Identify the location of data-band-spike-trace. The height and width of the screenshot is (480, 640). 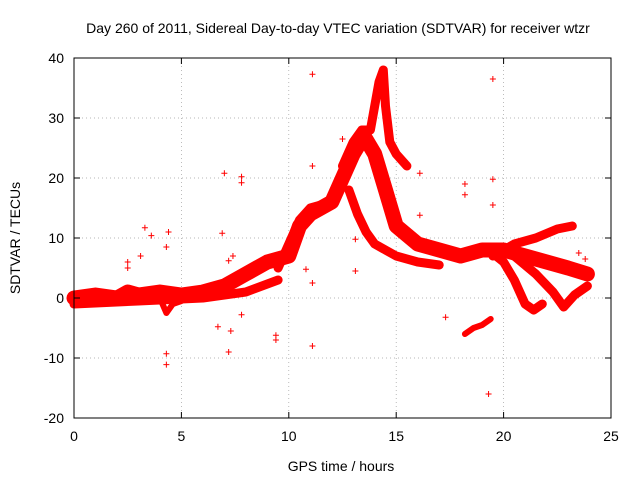
(375, 118).